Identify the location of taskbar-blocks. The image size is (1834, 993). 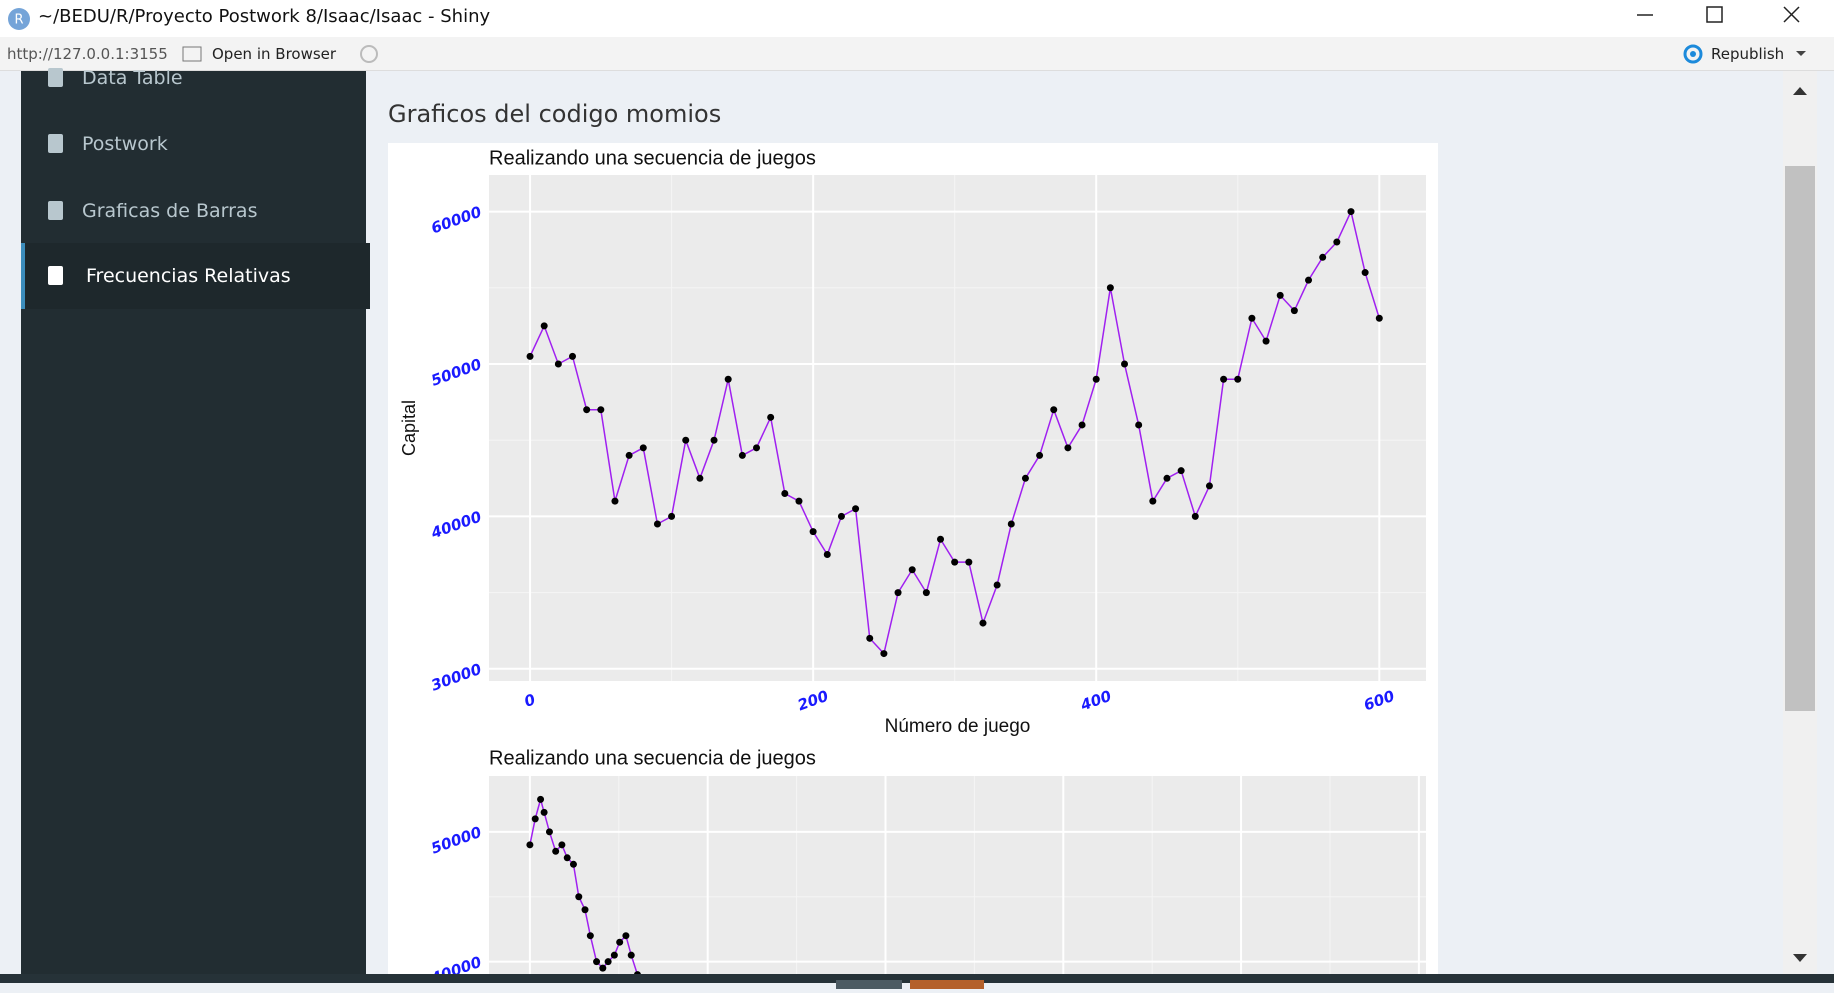
(910, 984).